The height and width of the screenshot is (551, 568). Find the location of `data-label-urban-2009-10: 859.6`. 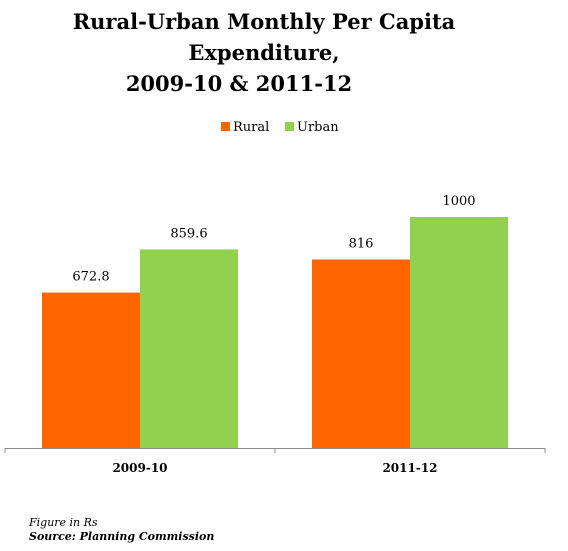

data-label-urban-2009-10: 859.6 is located at coordinates (188, 233).